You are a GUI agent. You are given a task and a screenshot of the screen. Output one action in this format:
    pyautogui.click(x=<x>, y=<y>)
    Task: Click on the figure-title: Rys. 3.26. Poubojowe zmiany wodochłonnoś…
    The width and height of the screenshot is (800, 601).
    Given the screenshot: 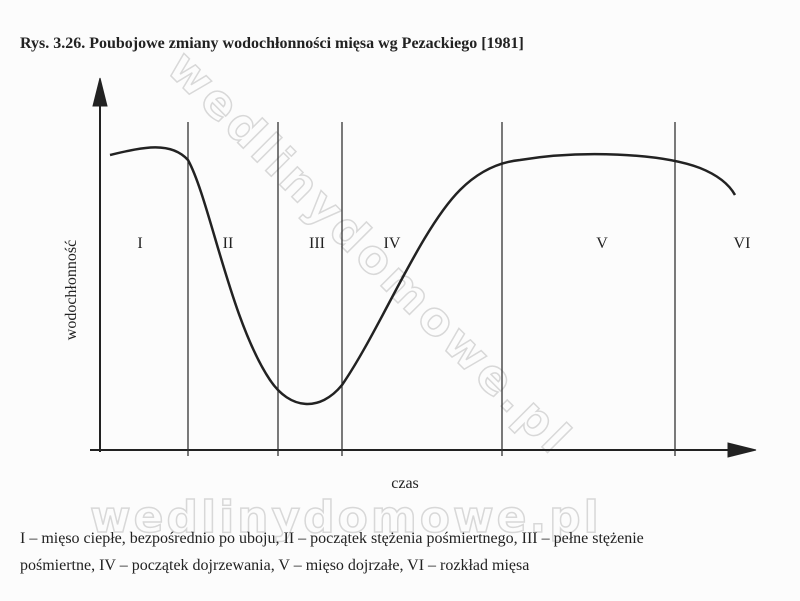 What is the action you would take?
    pyautogui.click(x=272, y=43)
    